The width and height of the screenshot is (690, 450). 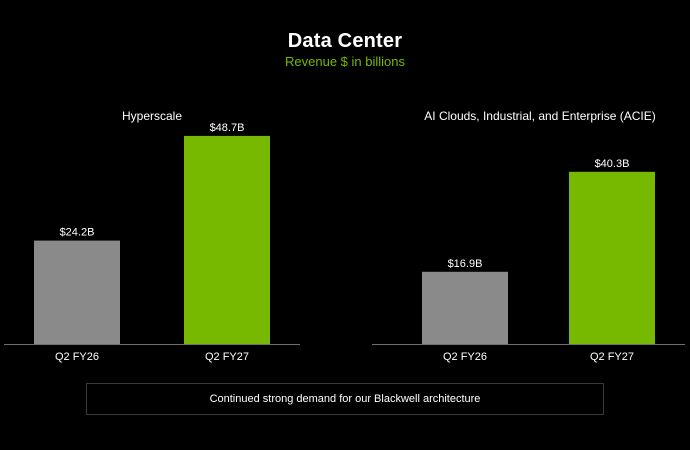 What do you see at coordinates (345, 41) in the screenshot?
I see `page-title: Data Center` at bounding box center [345, 41].